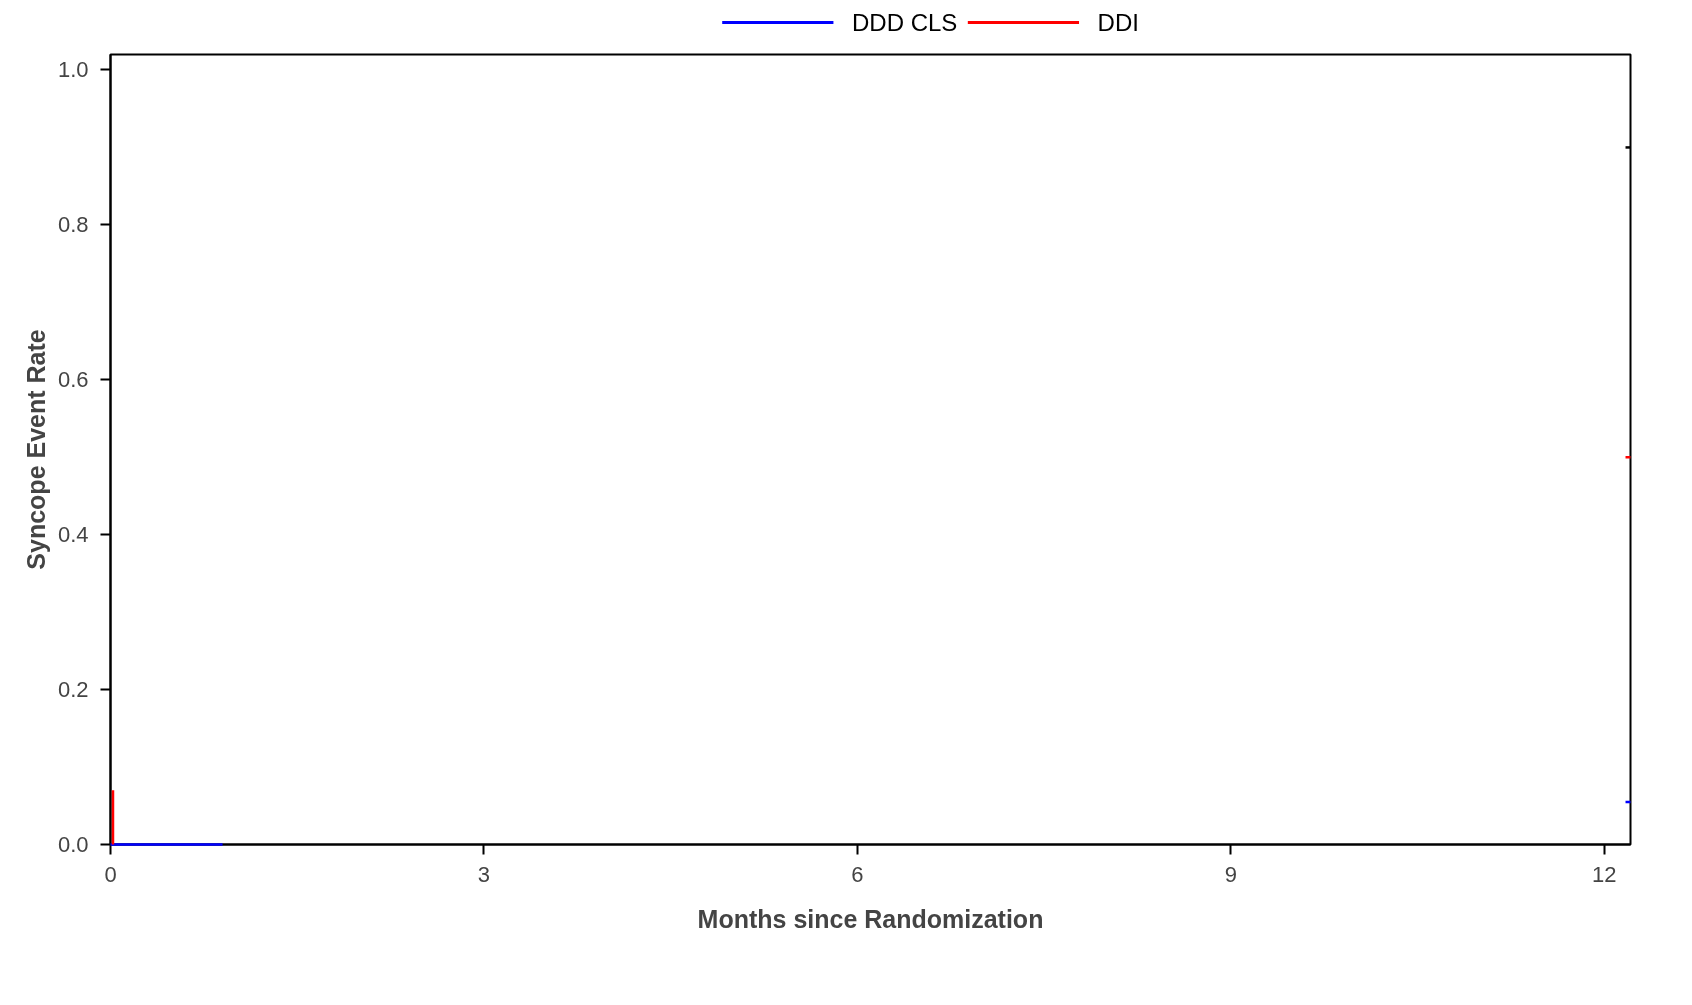 This screenshot has width=1692, height=1005. Describe the element at coordinates (904, 22) in the screenshot. I see `legend-label: DDD CLS` at that location.